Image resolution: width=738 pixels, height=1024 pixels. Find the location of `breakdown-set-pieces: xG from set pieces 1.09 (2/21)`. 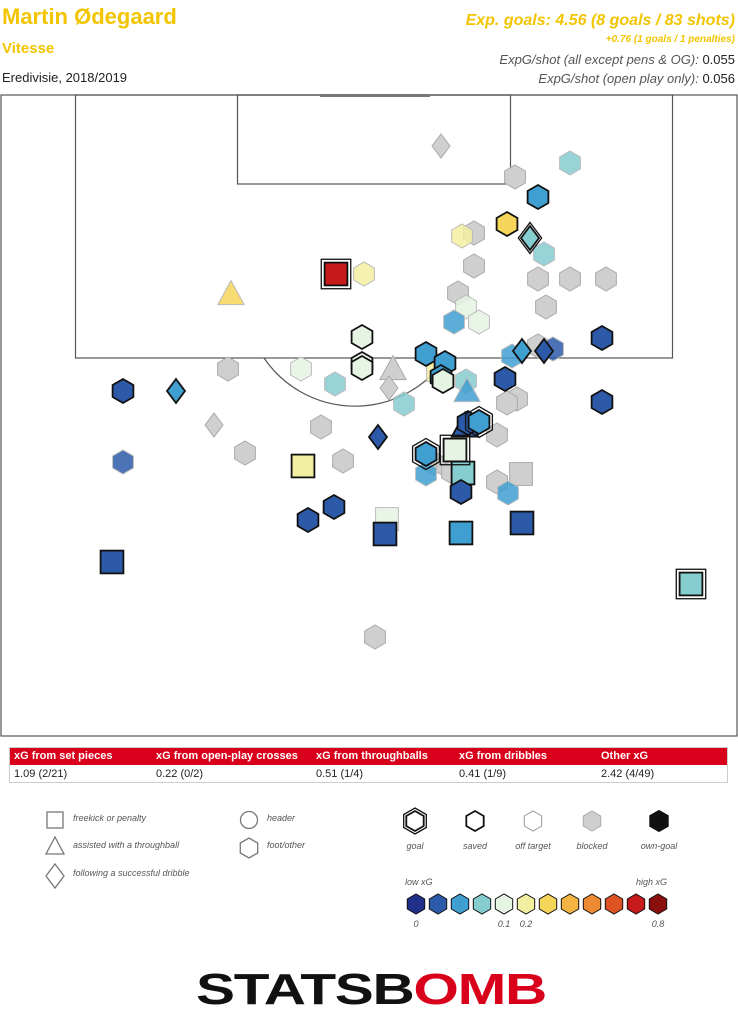

breakdown-set-pieces: xG from set pieces 1.09 (2/21) is located at coordinates (63, 765).